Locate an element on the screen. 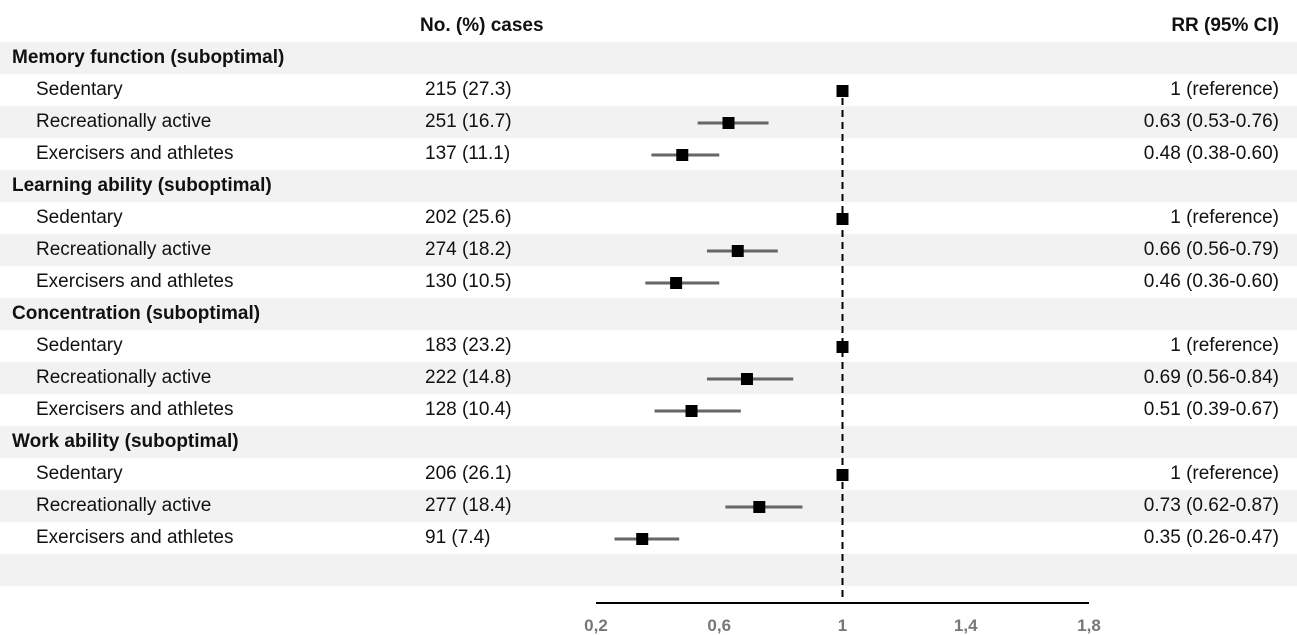  group-title: Learning ability (suboptimal) is located at coordinates (142, 185).